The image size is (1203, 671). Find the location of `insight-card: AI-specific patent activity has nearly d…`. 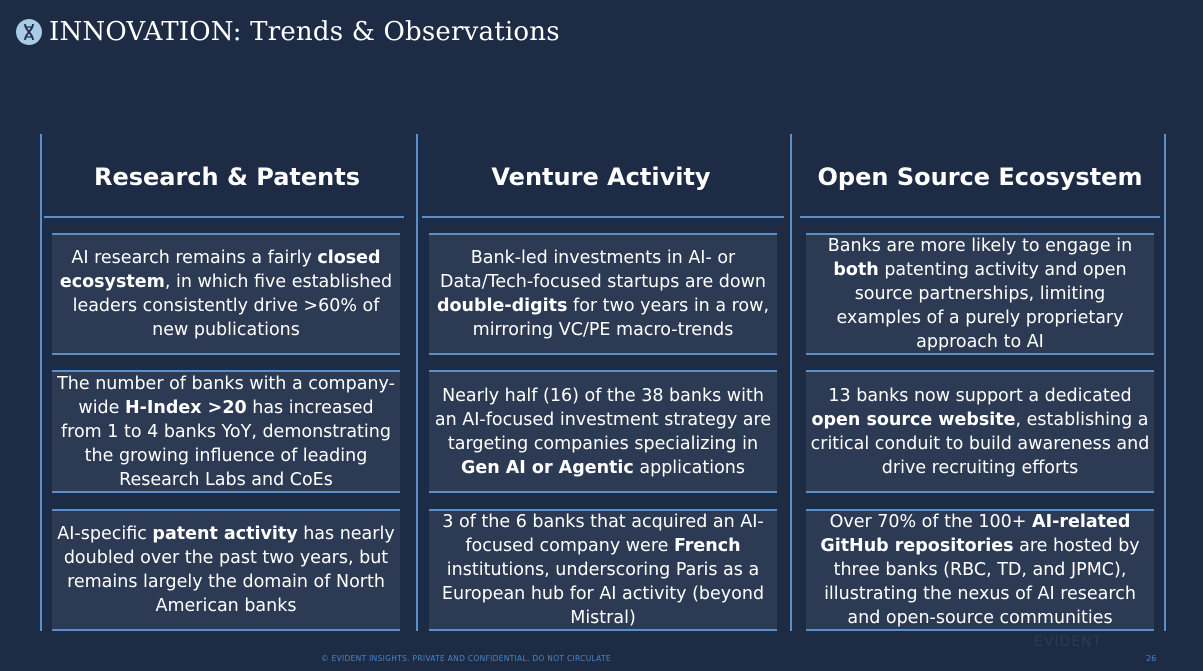

insight-card: AI-specific patent activity has nearly d… is located at coordinates (226, 570).